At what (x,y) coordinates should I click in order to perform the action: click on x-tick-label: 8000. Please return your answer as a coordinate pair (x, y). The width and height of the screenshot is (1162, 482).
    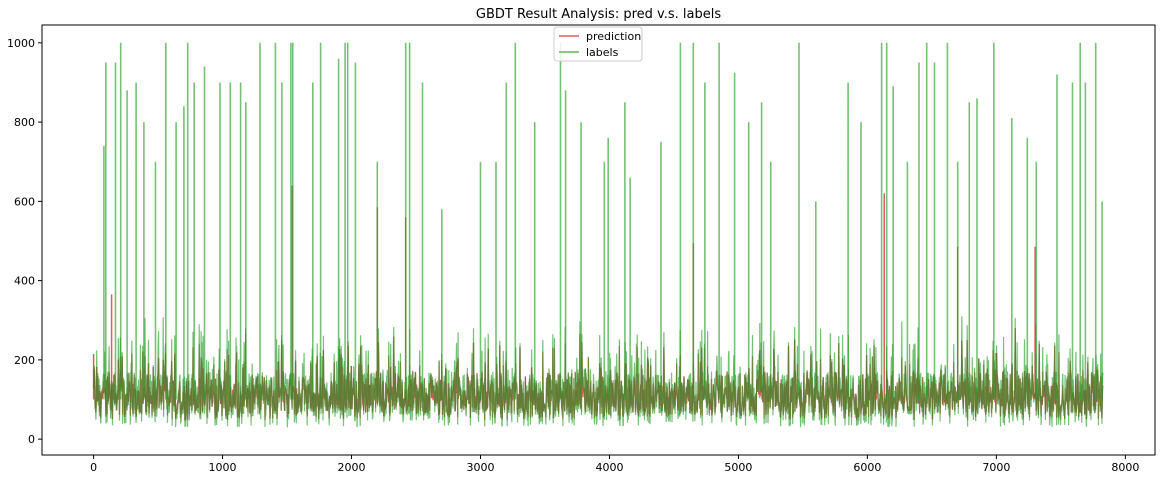
    Looking at the image, I should click on (1125, 467).